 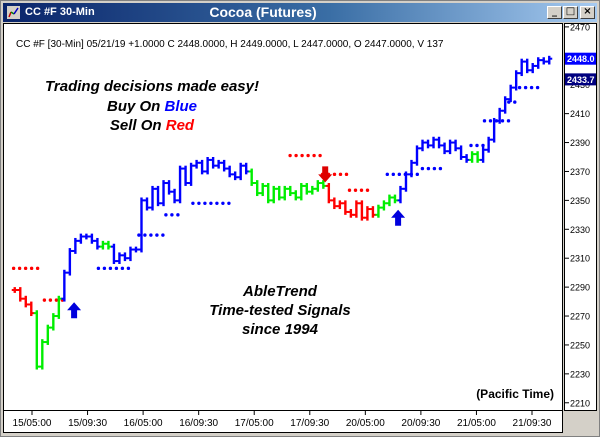 I want to click on title-bar: CC #F 30-Min Cocoa (Futures) _ □ ×, so click(x=300, y=12).